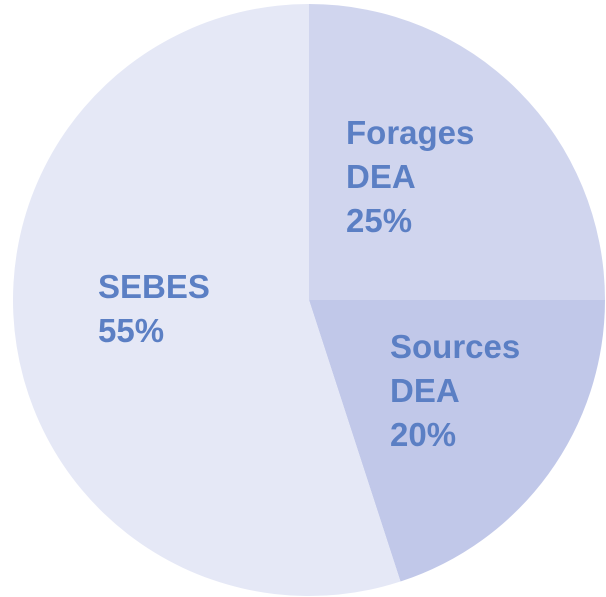 This screenshot has width=606, height=597. I want to click on slice-label: Forages DEA 25%, so click(410, 177).